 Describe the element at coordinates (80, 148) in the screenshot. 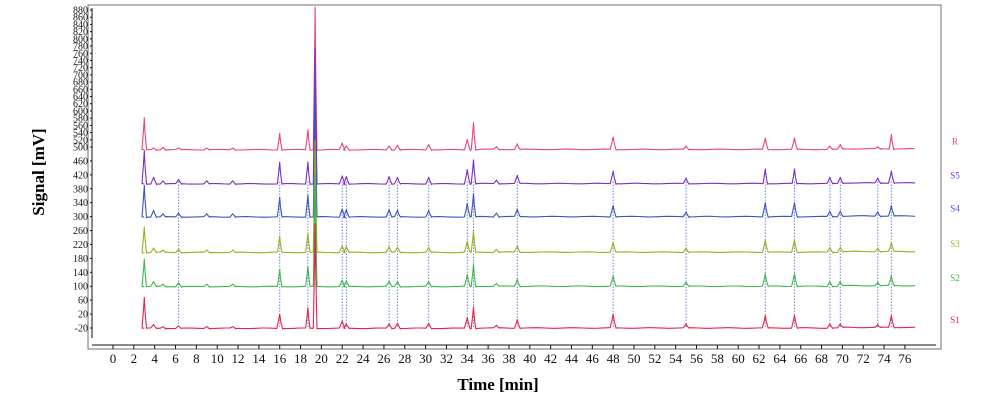

I see `y-tick-label: 500` at that location.